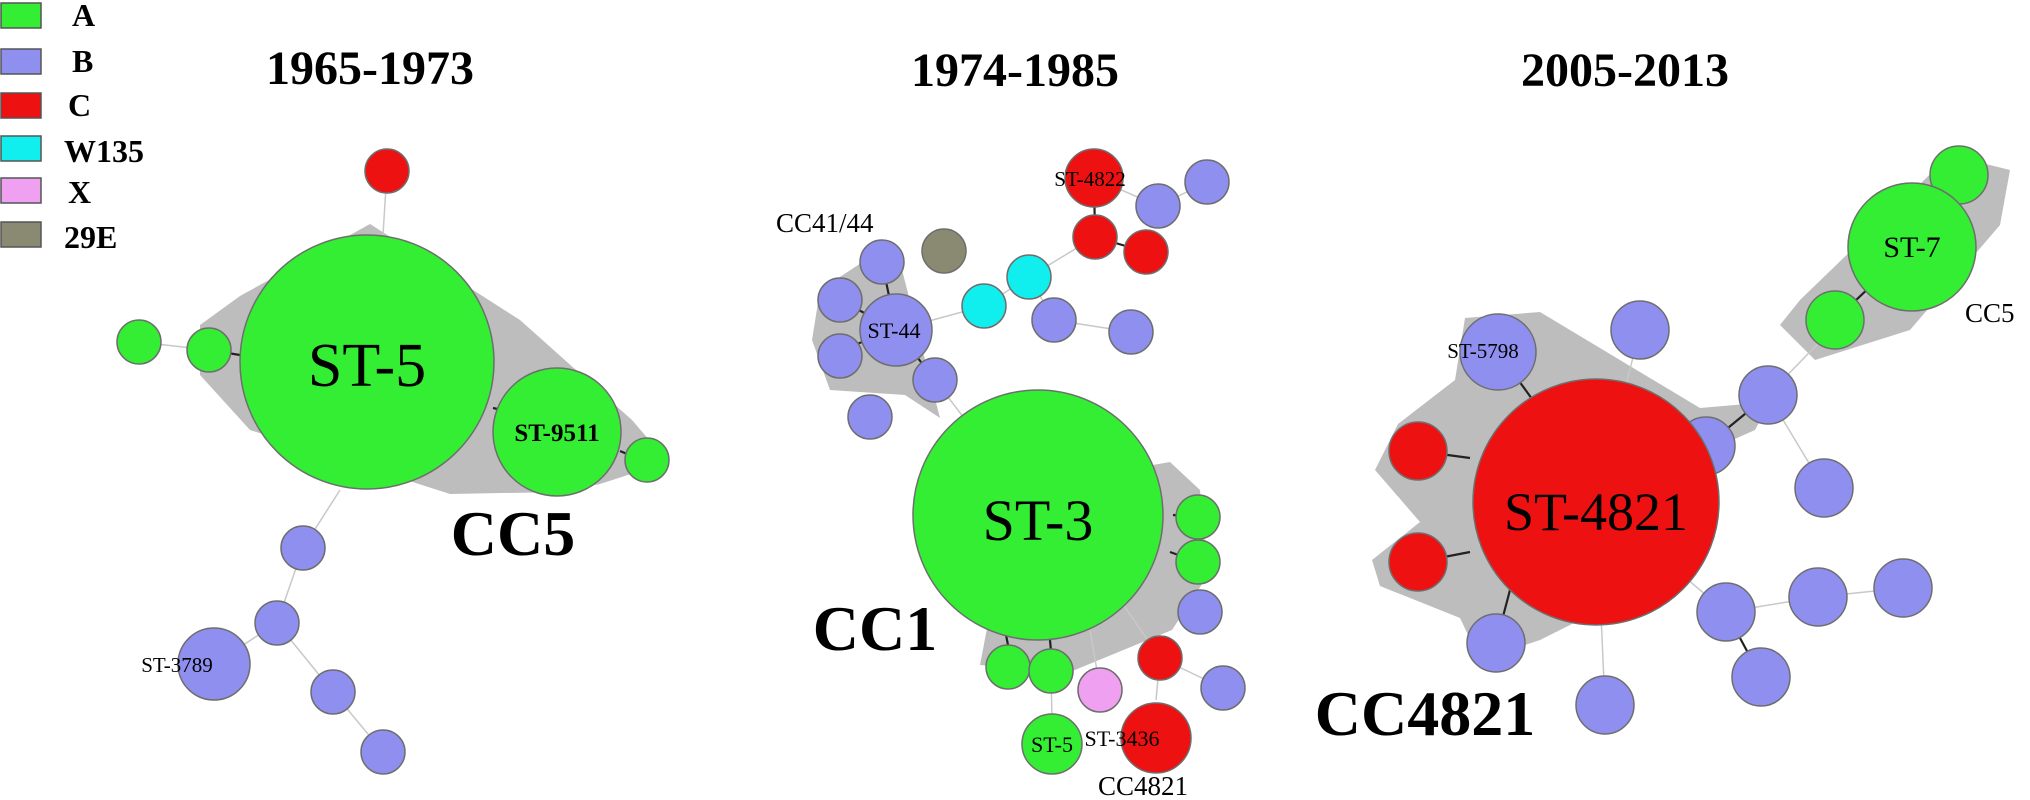 The height and width of the screenshot is (800, 2030). Describe the element at coordinates (1090, 179) in the screenshot. I see `node-label-st-4822: ST-4822` at that location.